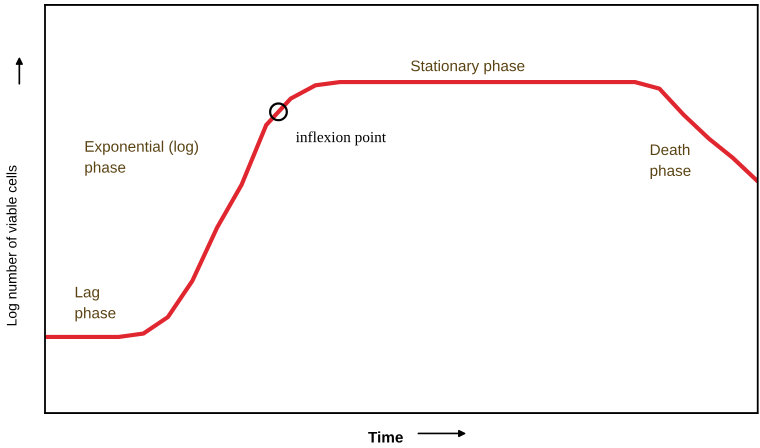  What do you see at coordinates (385, 437) in the screenshot?
I see `x-axis-title: Time` at bounding box center [385, 437].